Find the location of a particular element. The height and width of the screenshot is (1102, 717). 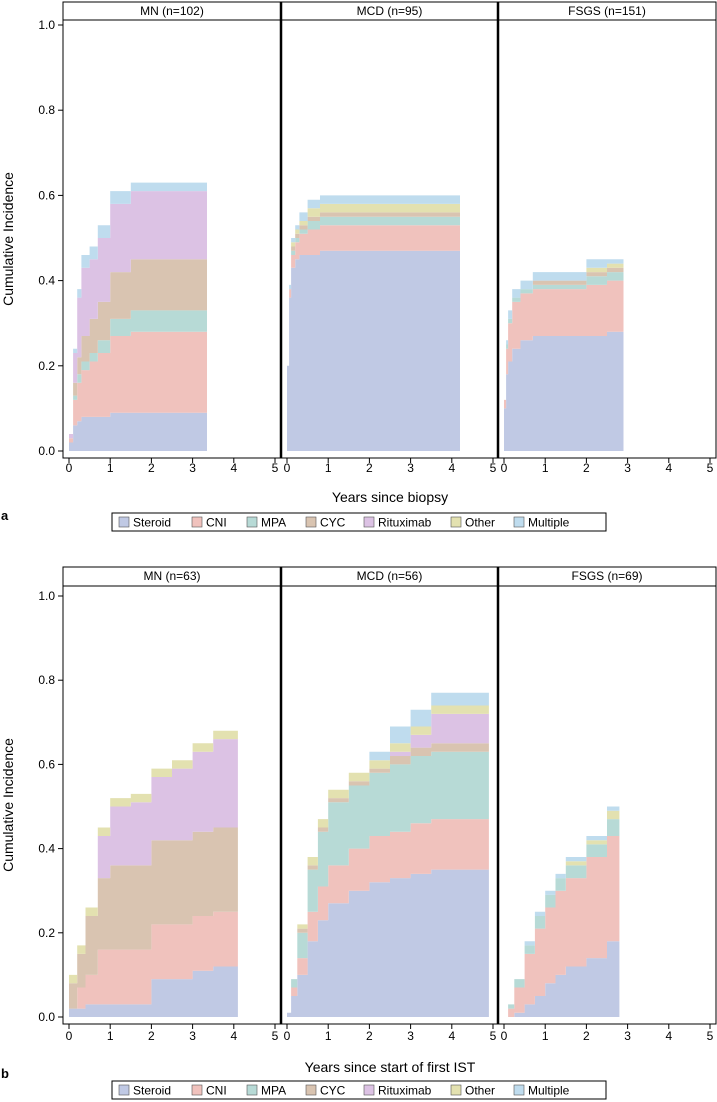

panel-label: b is located at coordinates (5, 1073).